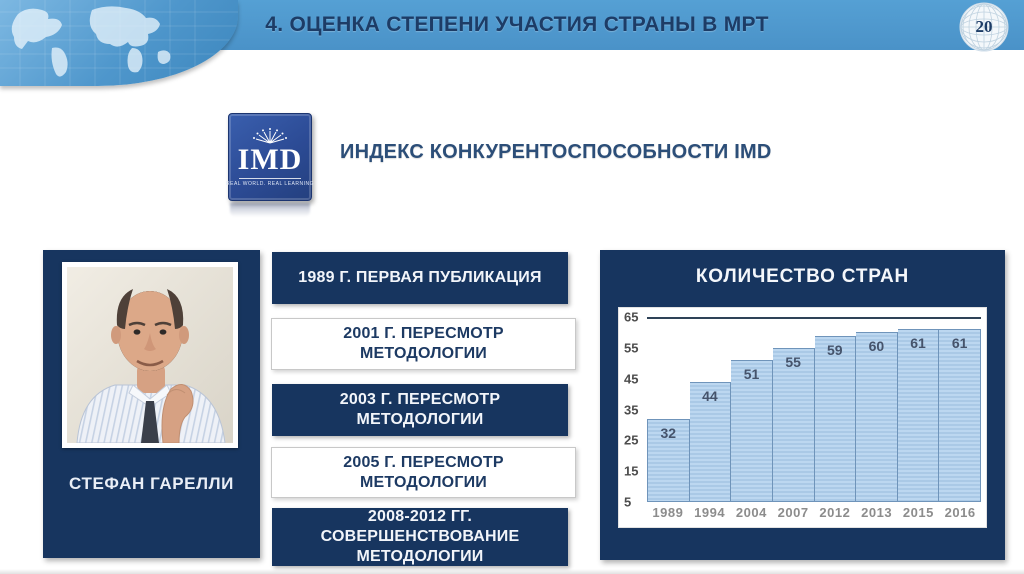  What do you see at coordinates (668, 512) in the screenshot?
I see `x-tick-label: 1989` at bounding box center [668, 512].